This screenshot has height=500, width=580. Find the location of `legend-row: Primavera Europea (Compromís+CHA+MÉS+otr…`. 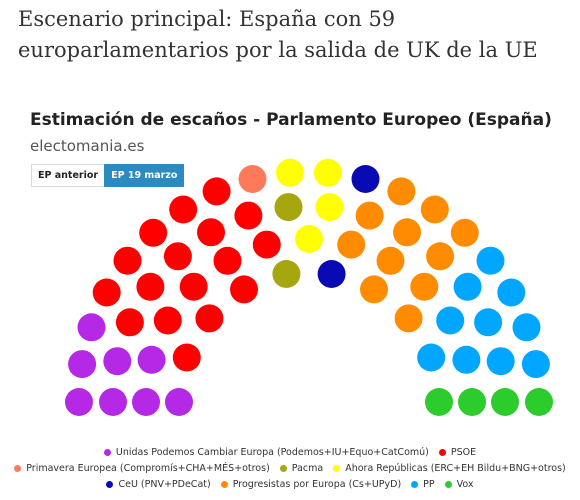

legend-row: Primavera Europea (Compromís+CHA+MÉS+otr… is located at coordinates (290, 468).